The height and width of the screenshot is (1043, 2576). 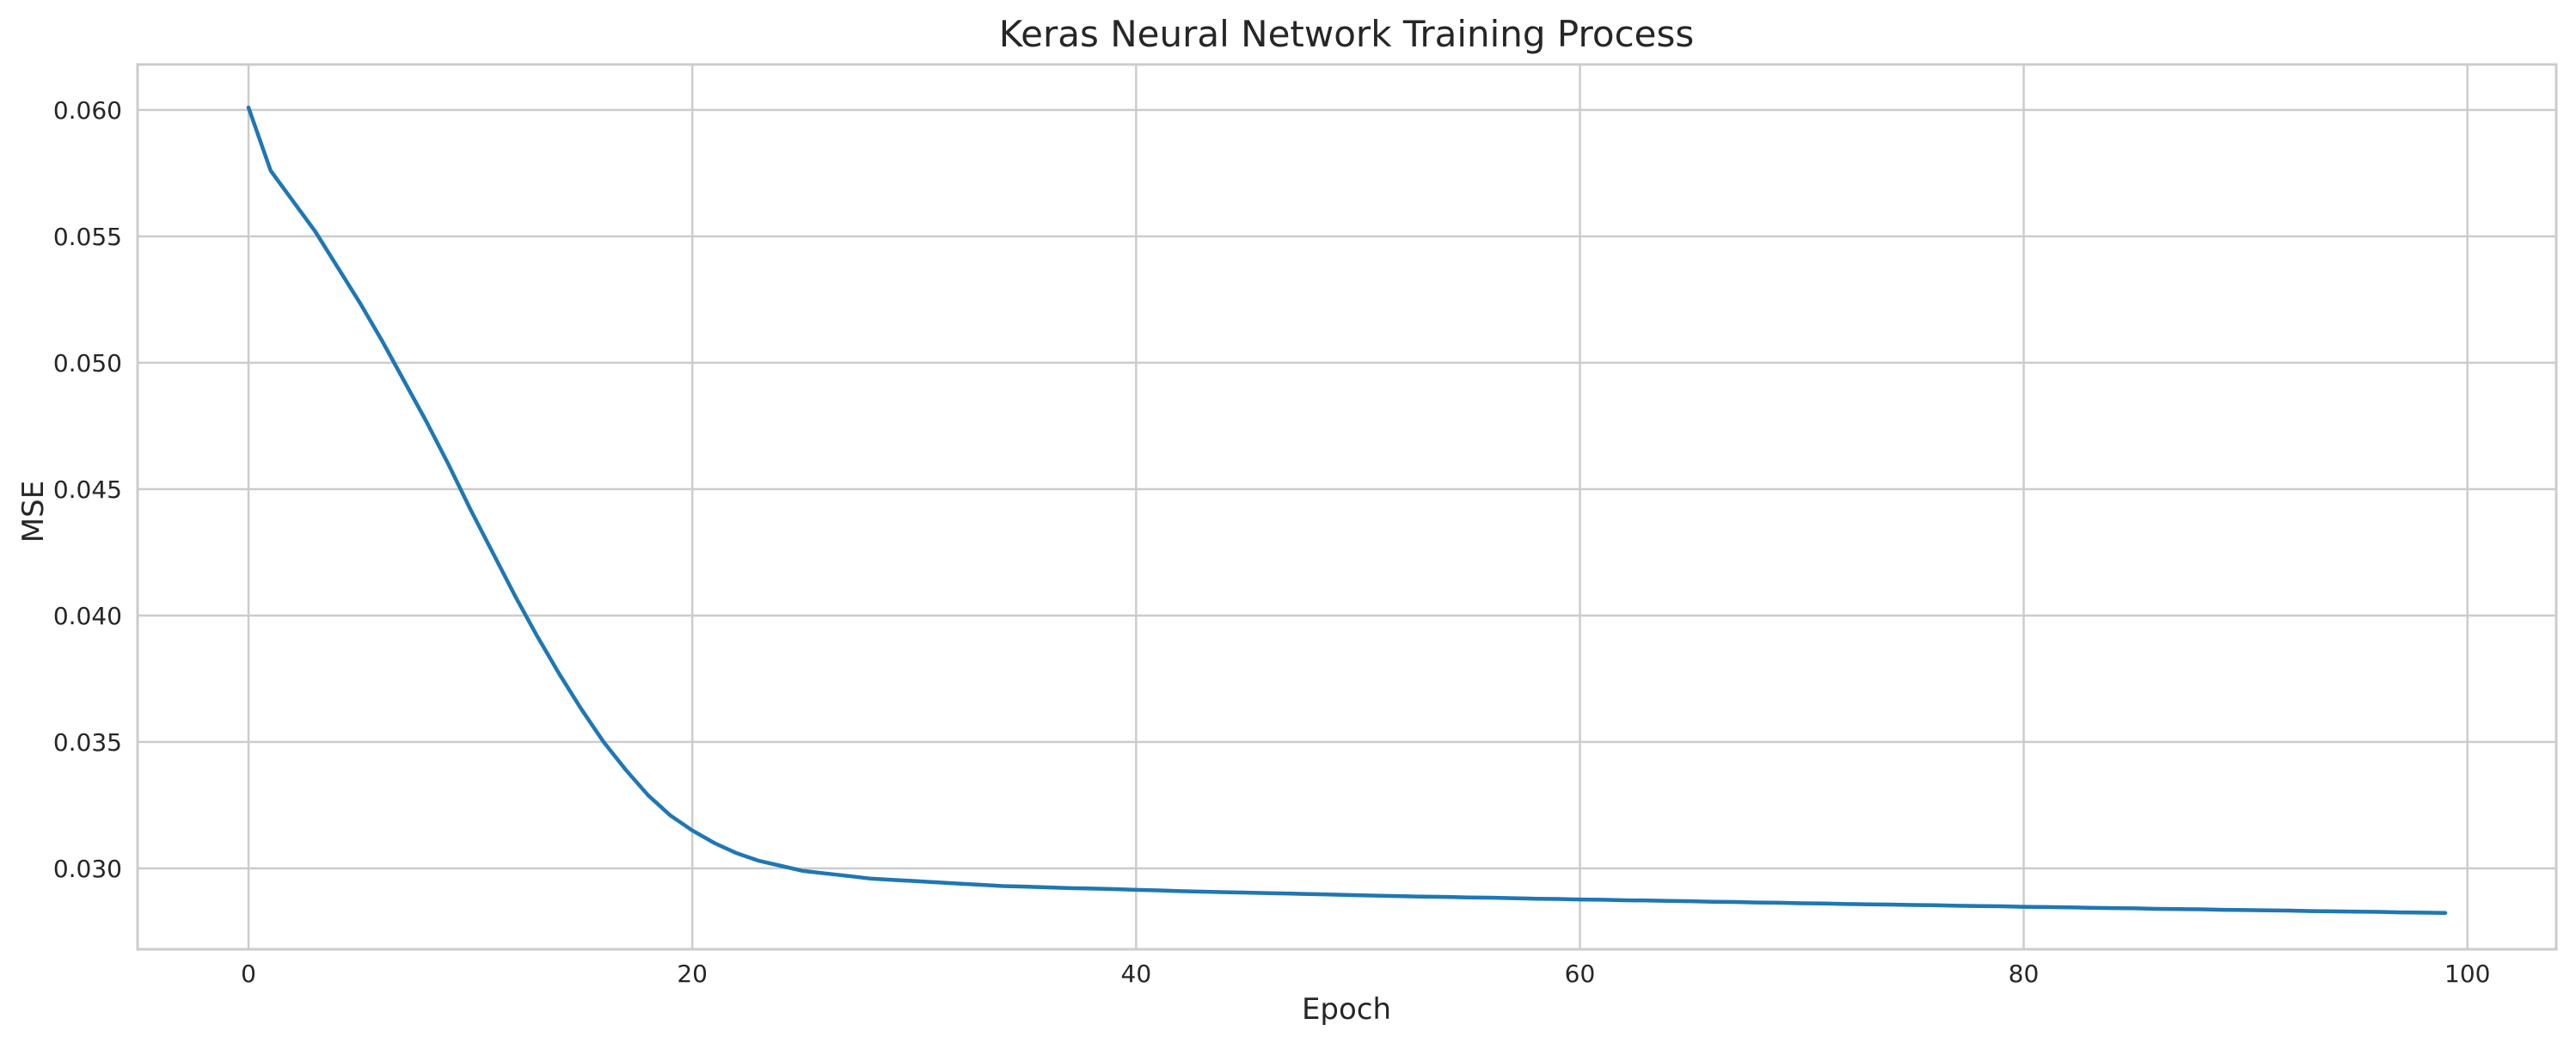 I want to click on x-tick-label: 60, so click(x=1580, y=974).